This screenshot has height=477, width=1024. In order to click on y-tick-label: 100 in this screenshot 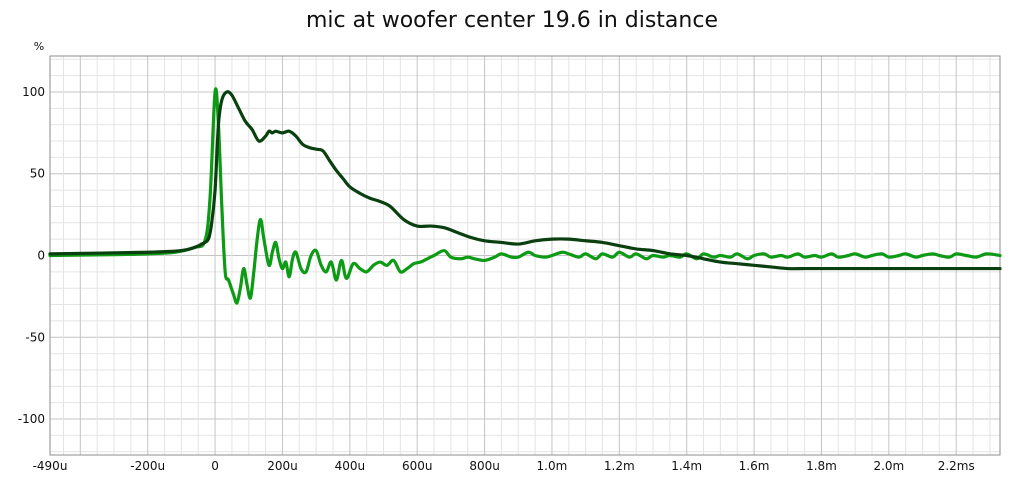, I will do `click(33, 92)`.